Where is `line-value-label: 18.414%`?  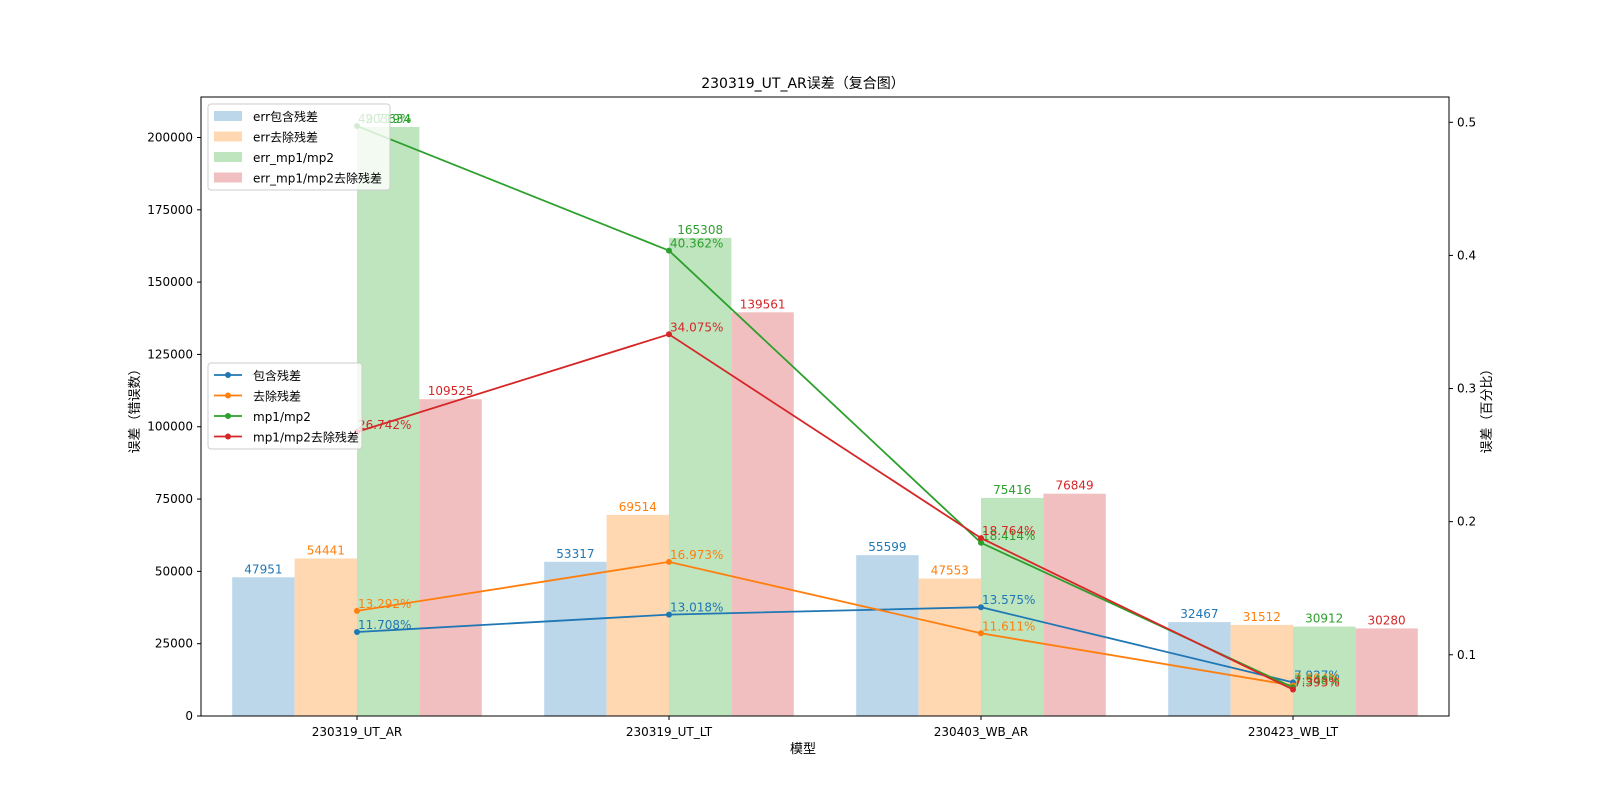
line-value-label: 18.414% is located at coordinates (1008, 536).